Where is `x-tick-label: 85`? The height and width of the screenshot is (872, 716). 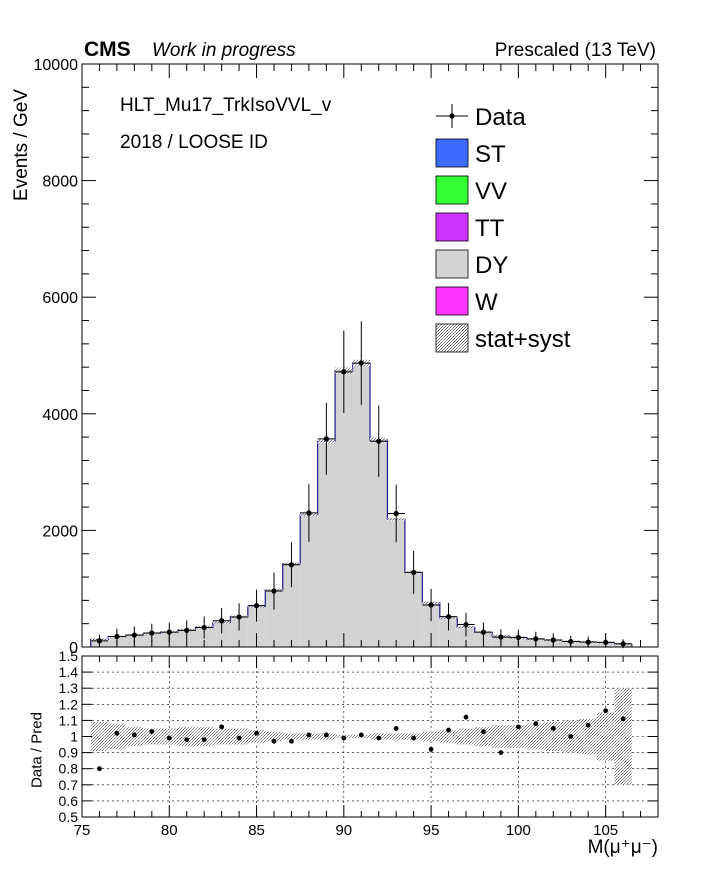 x-tick-label: 85 is located at coordinates (256, 830).